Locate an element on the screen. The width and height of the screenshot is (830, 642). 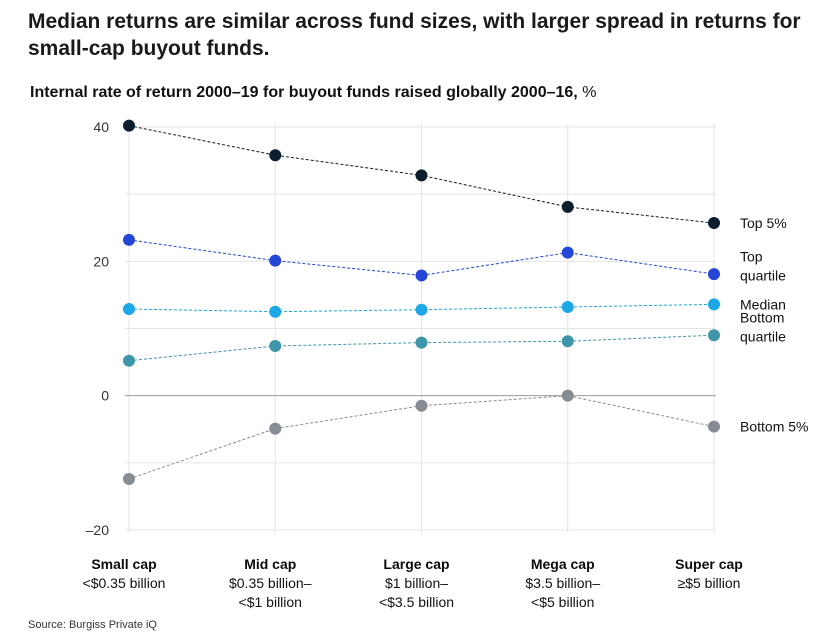
series-label-median: Median is located at coordinates (763, 304).